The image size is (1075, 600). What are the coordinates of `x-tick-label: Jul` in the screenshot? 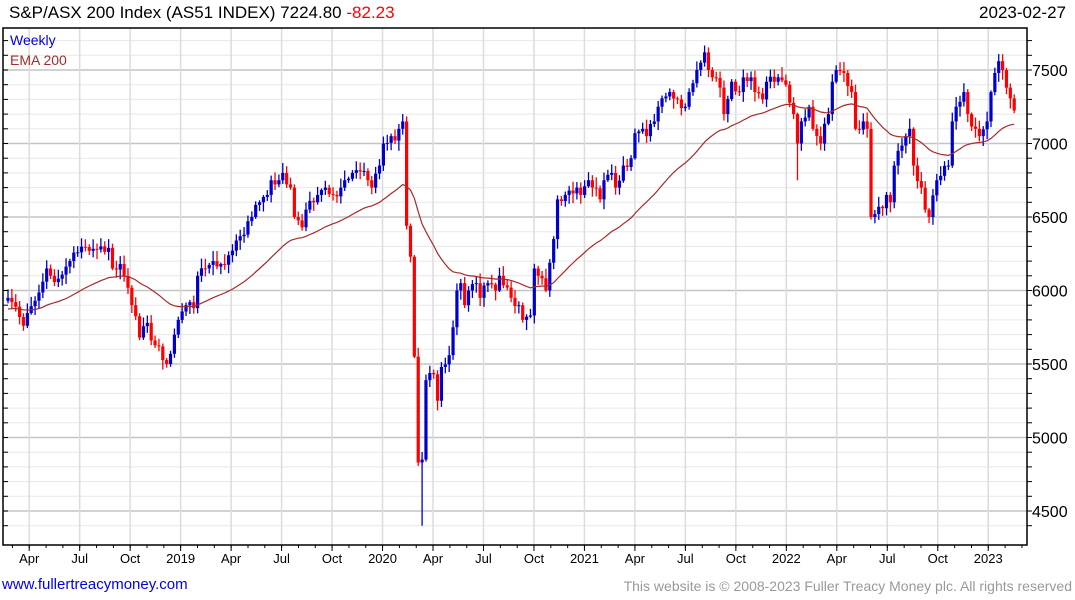 It's located at (685, 558).